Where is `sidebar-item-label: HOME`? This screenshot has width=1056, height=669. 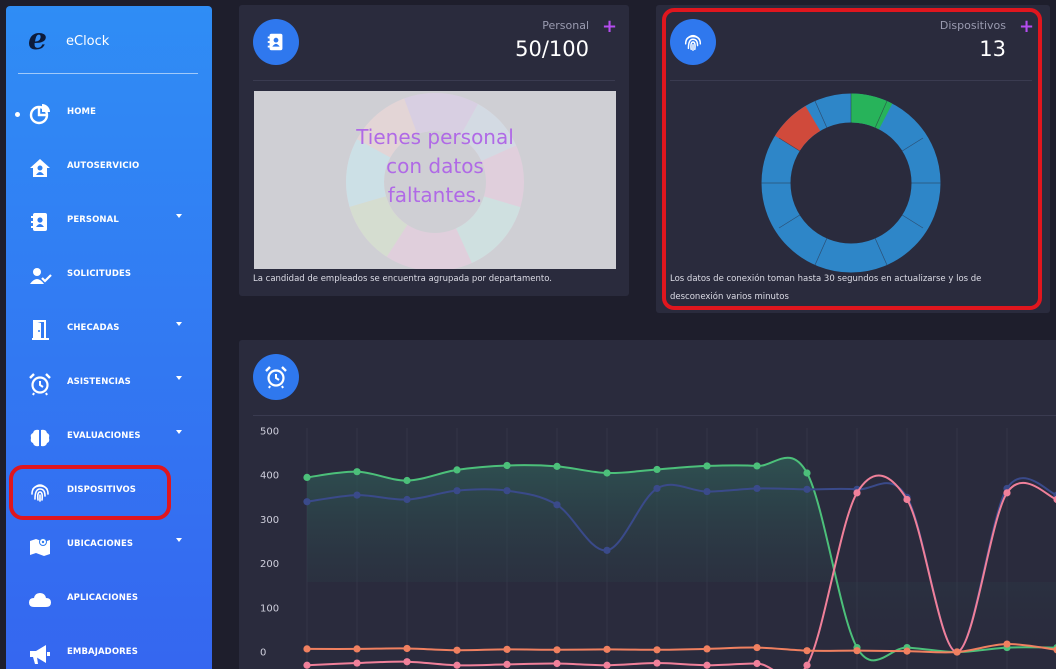
sidebar-item-label: HOME is located at coordinates (82, 112).